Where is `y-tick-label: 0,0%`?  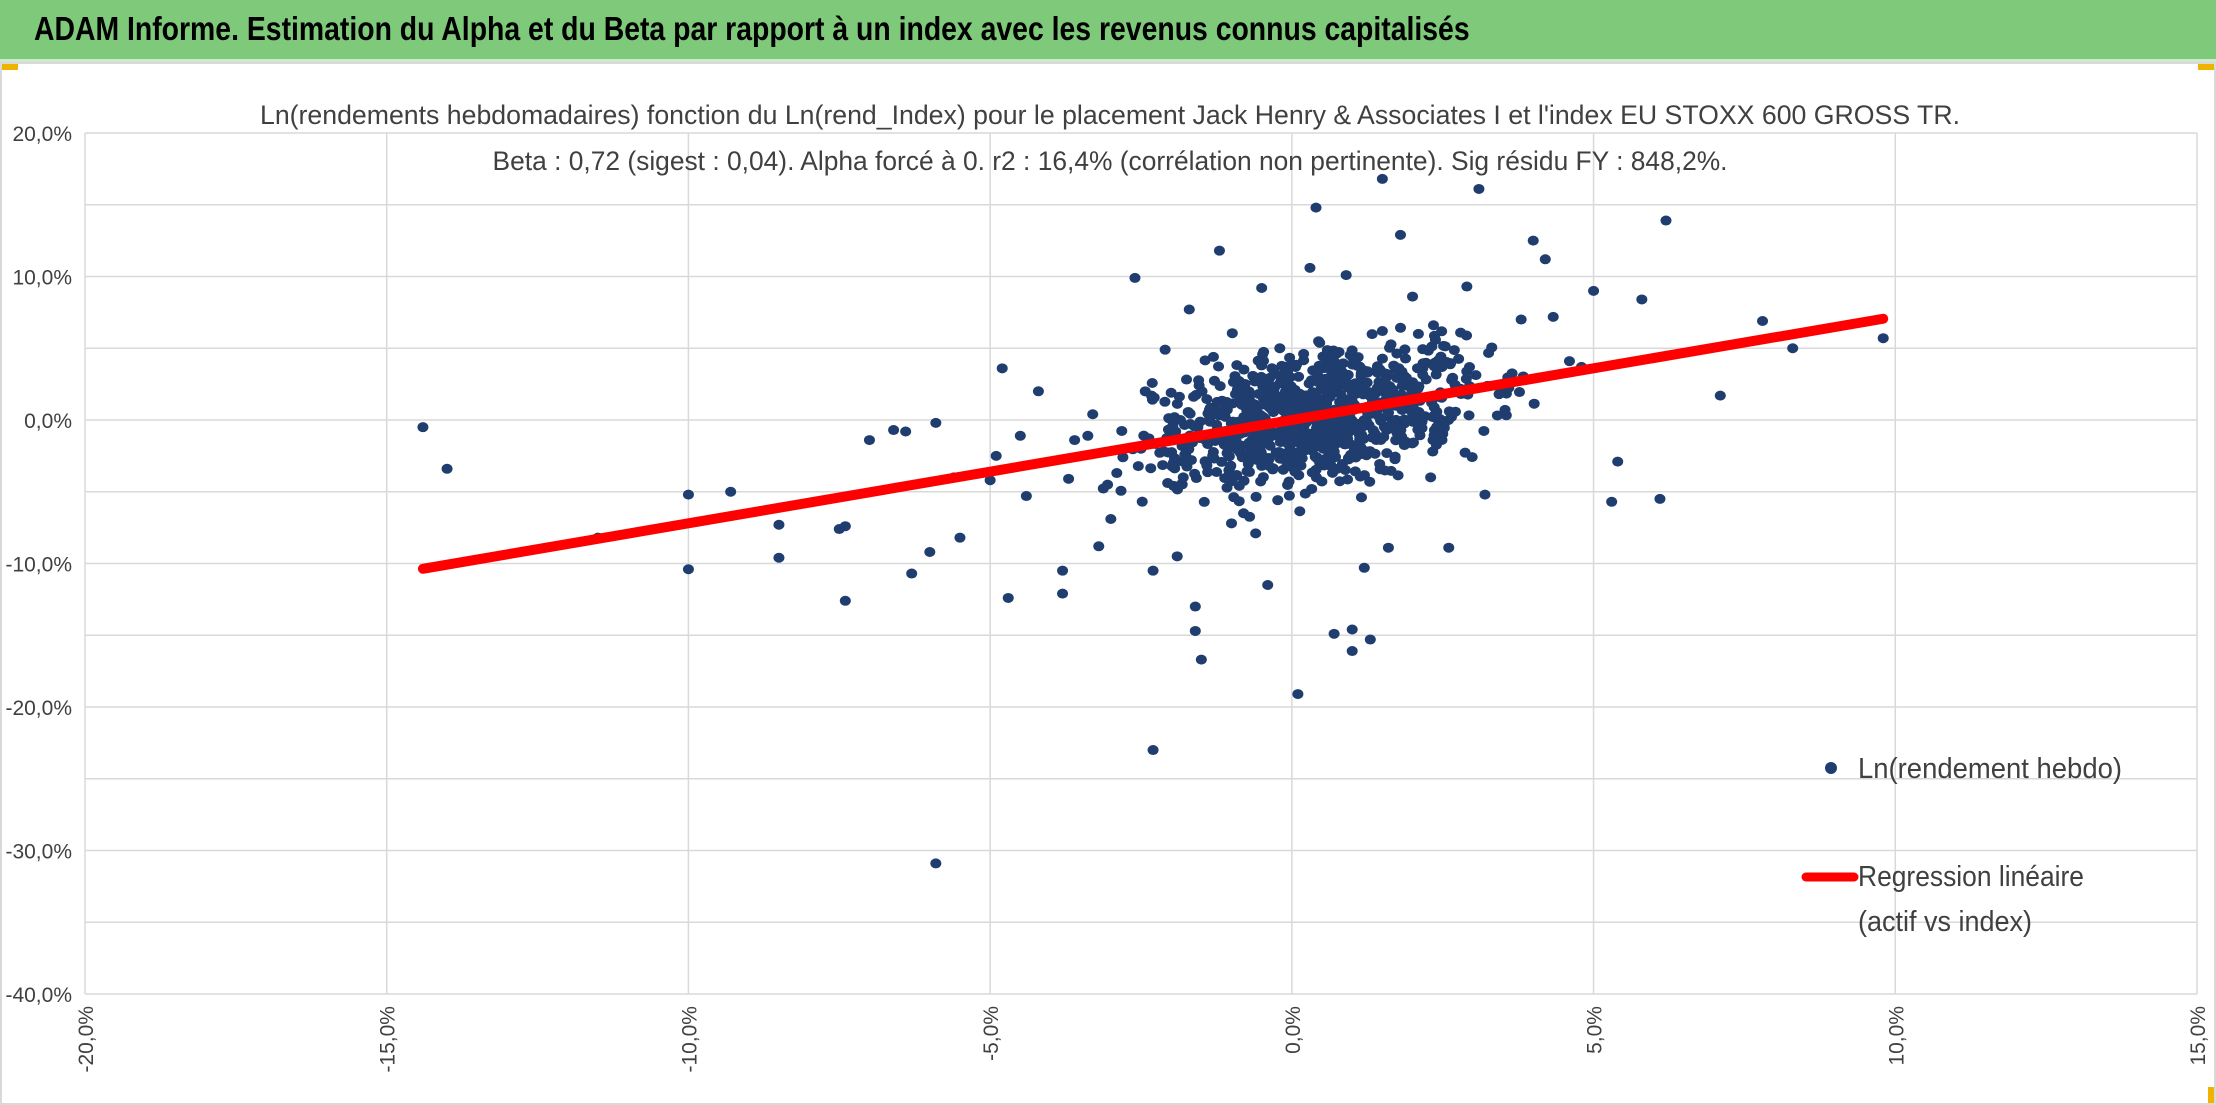 y-tick-label: 0,0% is located at coordinates (48, 421).